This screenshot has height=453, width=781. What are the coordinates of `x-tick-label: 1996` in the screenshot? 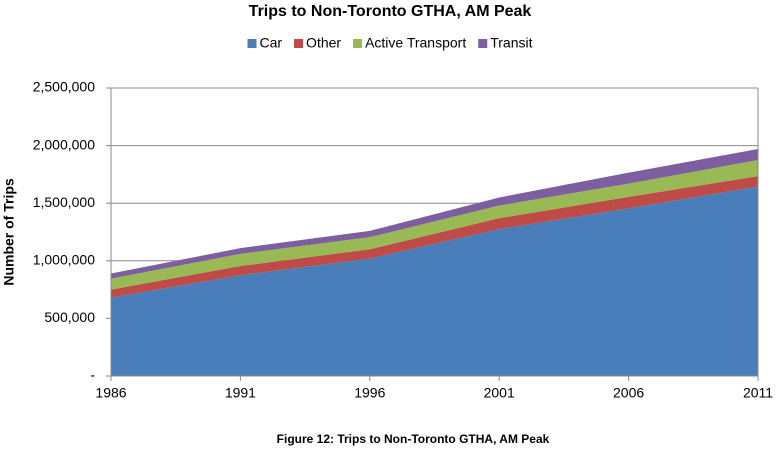 It's located at (369, 393).